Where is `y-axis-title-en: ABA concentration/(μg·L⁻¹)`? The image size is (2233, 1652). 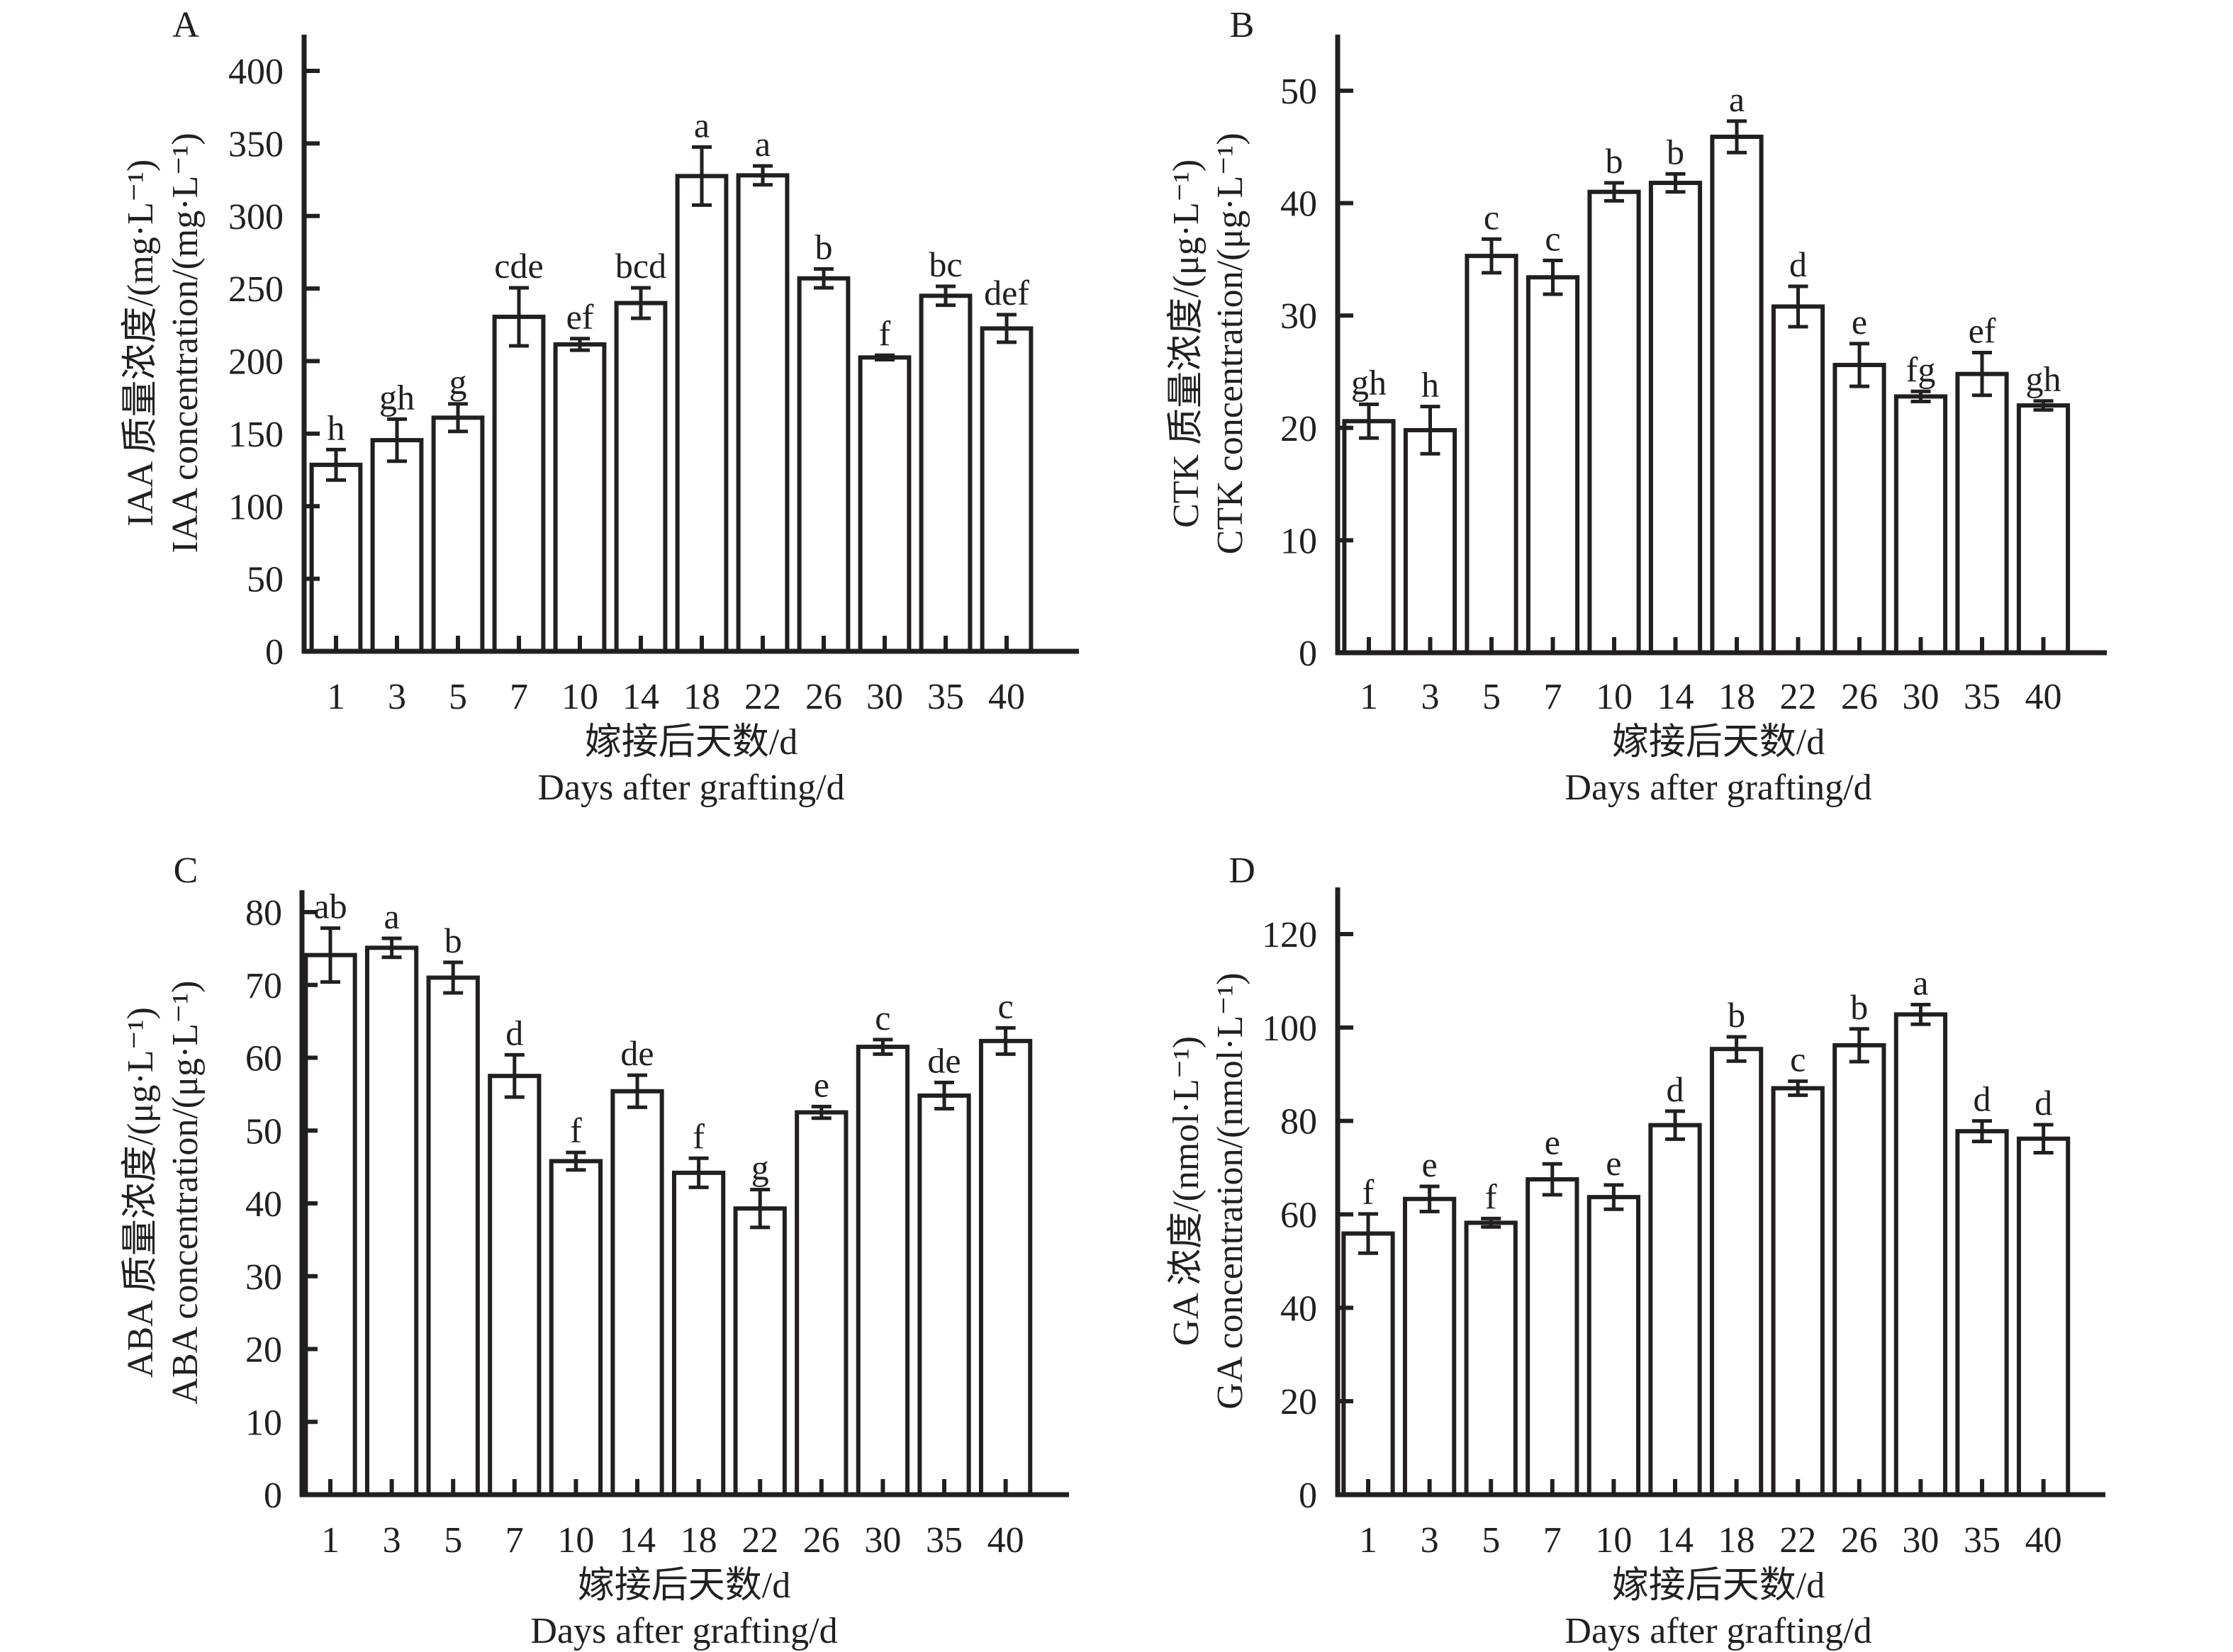
y-axis-title-en: ABA concentration/(μg·L⁻¹) is located at coordinates (185, 1193).